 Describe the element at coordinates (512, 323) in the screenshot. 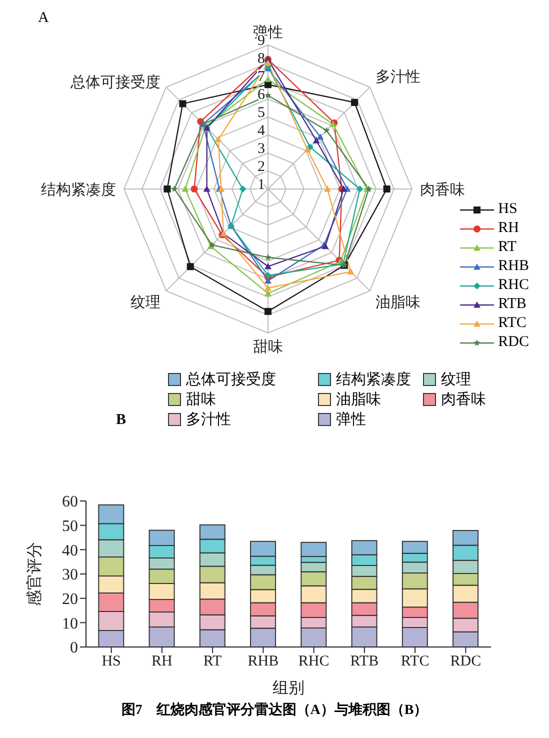

I see `legend-label: RTC` at that location.